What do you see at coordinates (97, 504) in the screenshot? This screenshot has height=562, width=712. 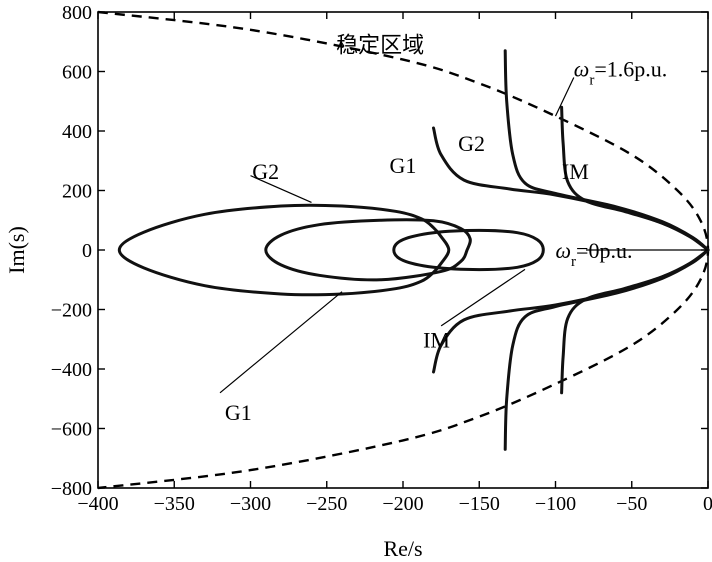 I see `x-tick-label: −400` at bounding box center [97, 504].